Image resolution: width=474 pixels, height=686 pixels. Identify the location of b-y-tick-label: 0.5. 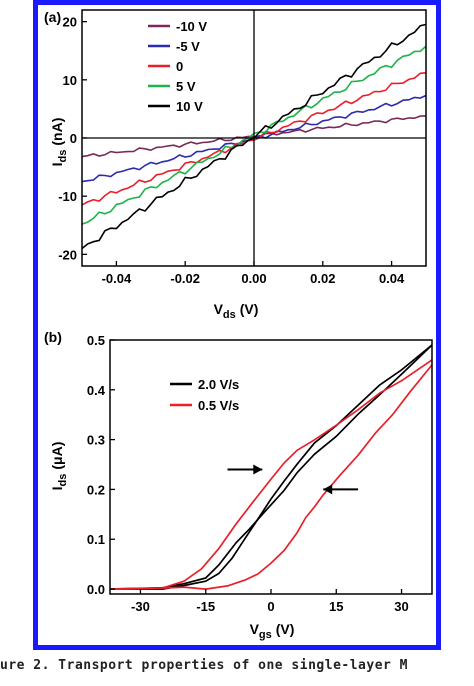
(96, 340).